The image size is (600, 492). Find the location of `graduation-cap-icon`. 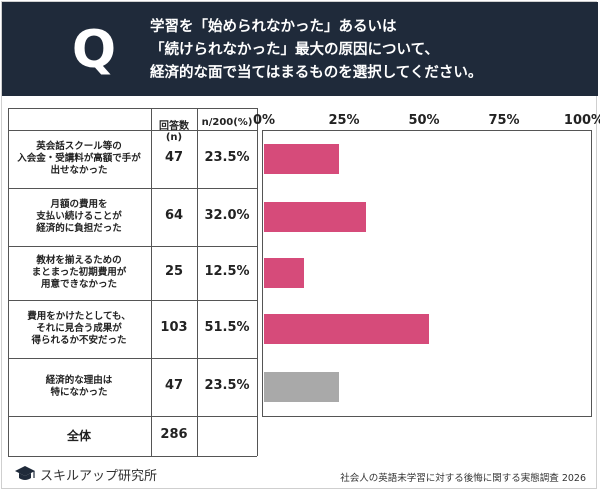

graduation-cap-icon is located at coordinates (25, 473).